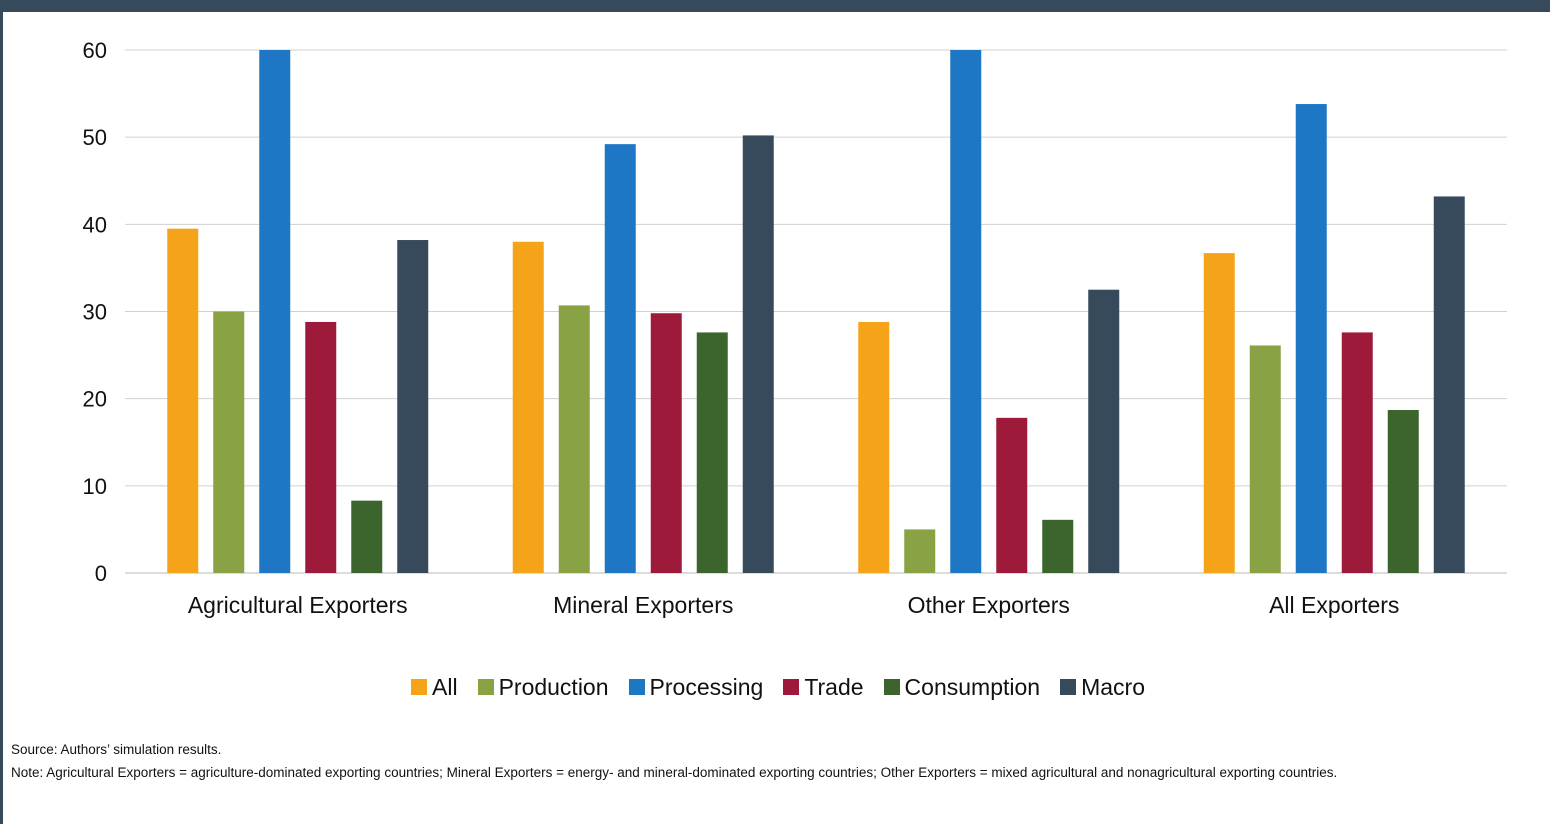  What do you see at coordinates (776, 6) in the screenshot?
I see `header-bar` at bounding box center [776, 6].